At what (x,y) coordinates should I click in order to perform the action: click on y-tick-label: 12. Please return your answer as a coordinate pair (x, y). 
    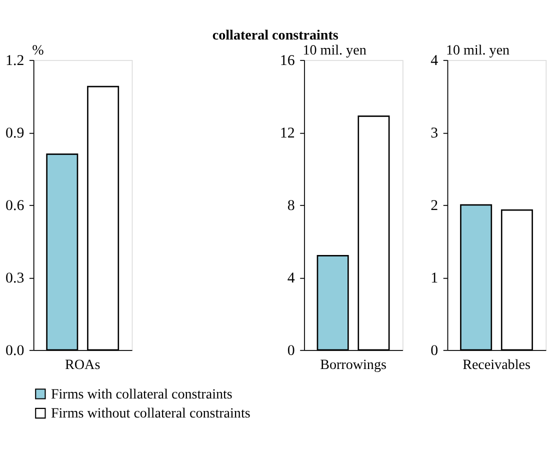
    Looking at the image, I should click on (287, 133).